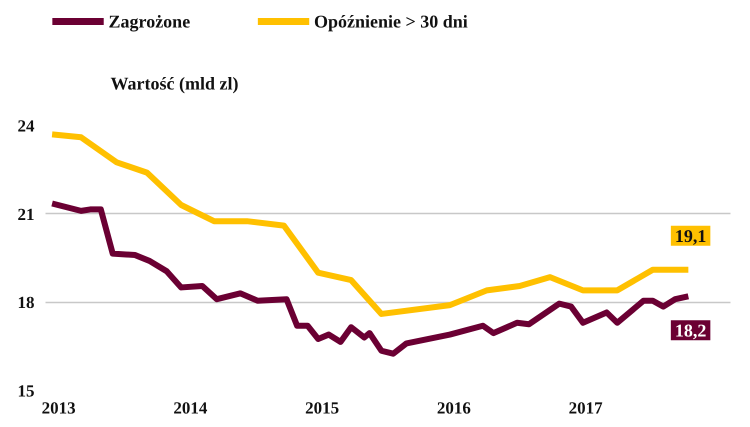 The width and height of the screenshot is (750, 427). I want to click on x-tick-label: 2013, so click(59, 408).